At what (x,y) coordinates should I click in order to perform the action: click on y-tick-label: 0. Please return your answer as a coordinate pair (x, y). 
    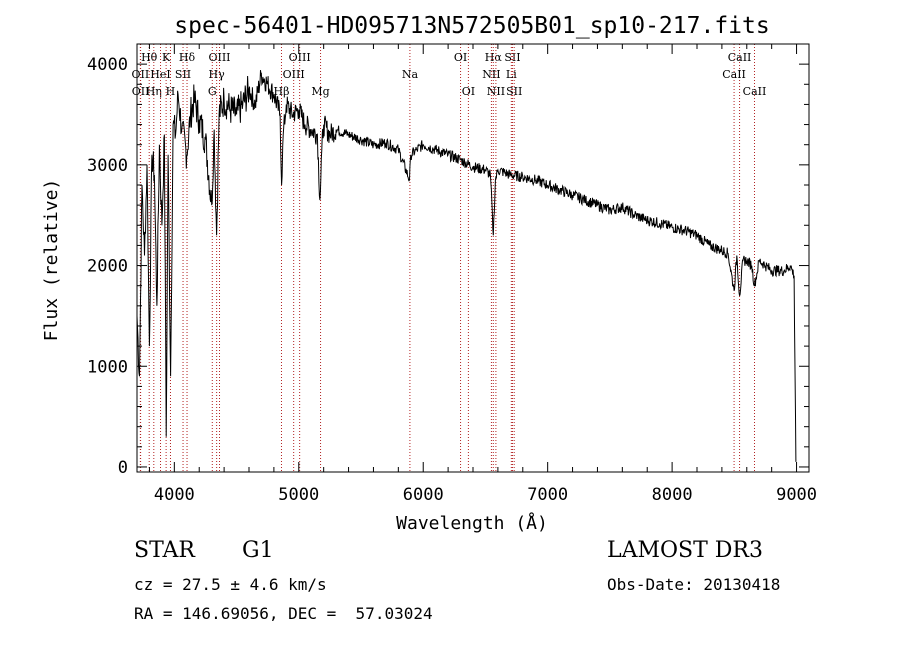
    Looking at the image, I should click on (123, 468).